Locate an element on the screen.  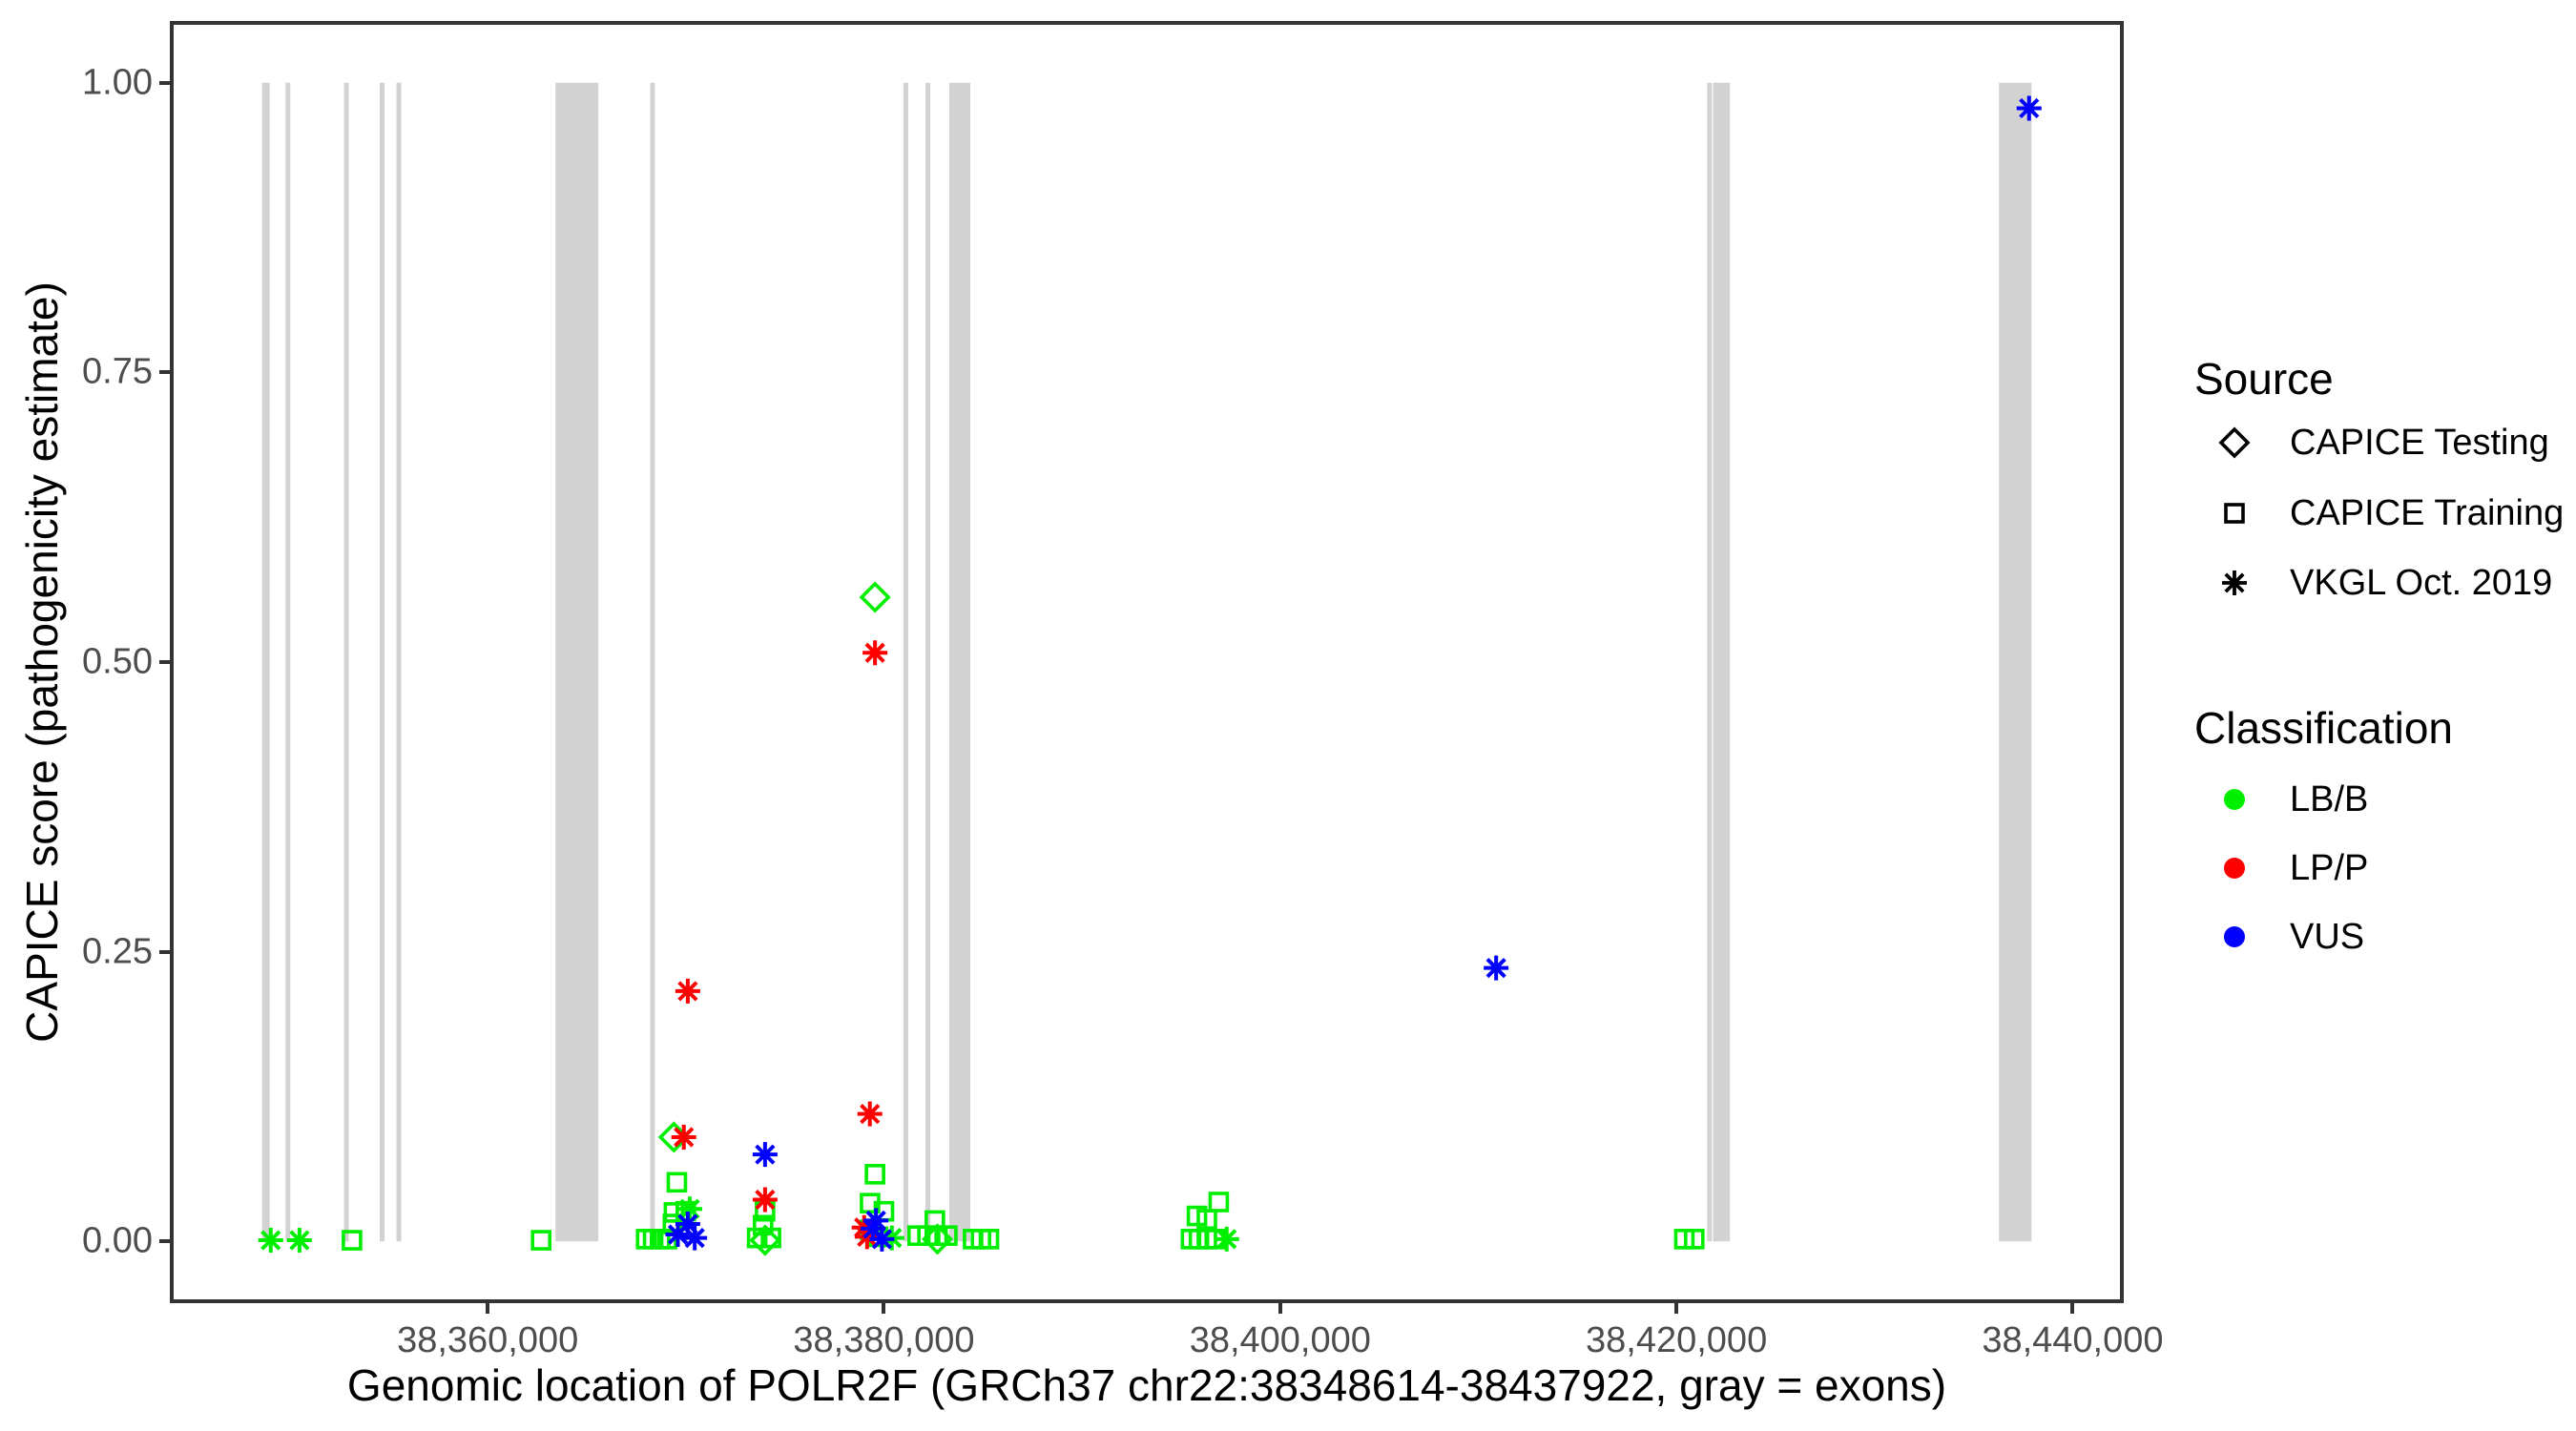
legend-classification-title: Classification is located at coordinates (2323, 728).